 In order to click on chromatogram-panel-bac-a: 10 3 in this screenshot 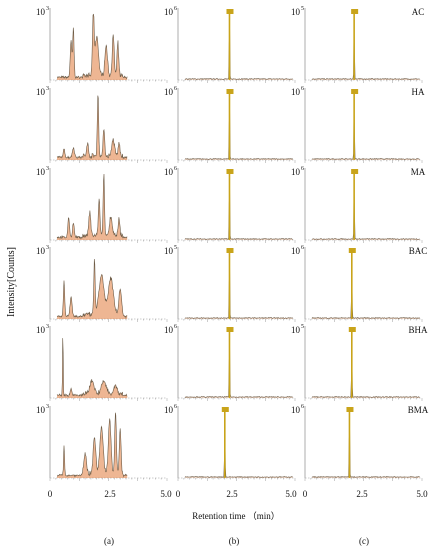, I will do `click(102, 283)`.